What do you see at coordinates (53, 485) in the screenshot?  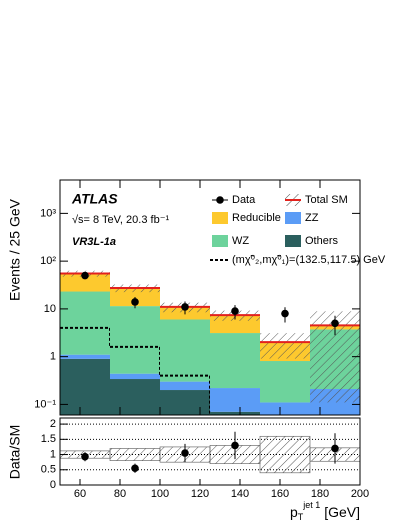 I see `ratio-y-tick-label: 0` at bounding box center [53, 485].